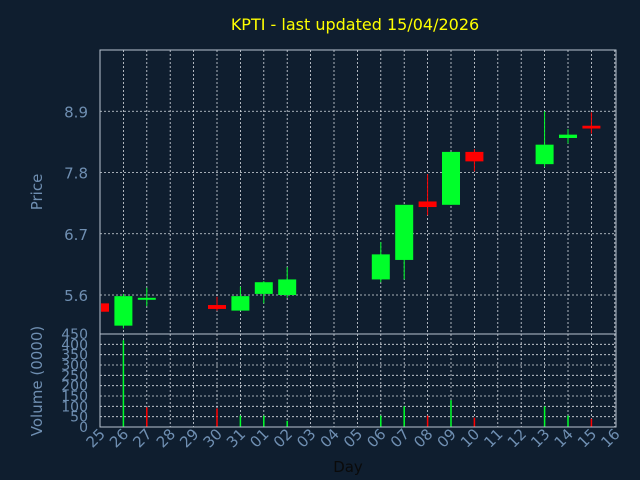 The image size is (640, 480). I want to click on x-tick-label: 05, so click(353, 438).